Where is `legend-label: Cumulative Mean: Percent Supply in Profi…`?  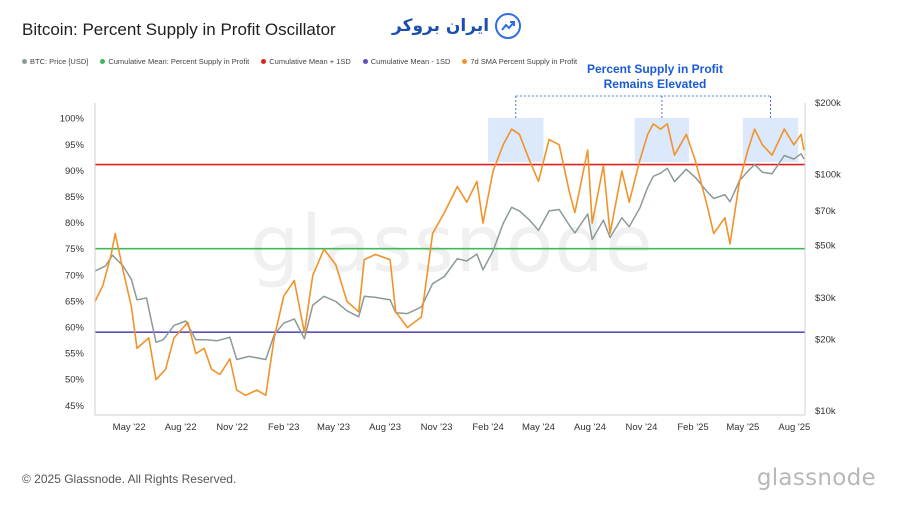
legend-label: Cumulative Mean: Percent Supply in Profi… is located at coordinates (179, 61).